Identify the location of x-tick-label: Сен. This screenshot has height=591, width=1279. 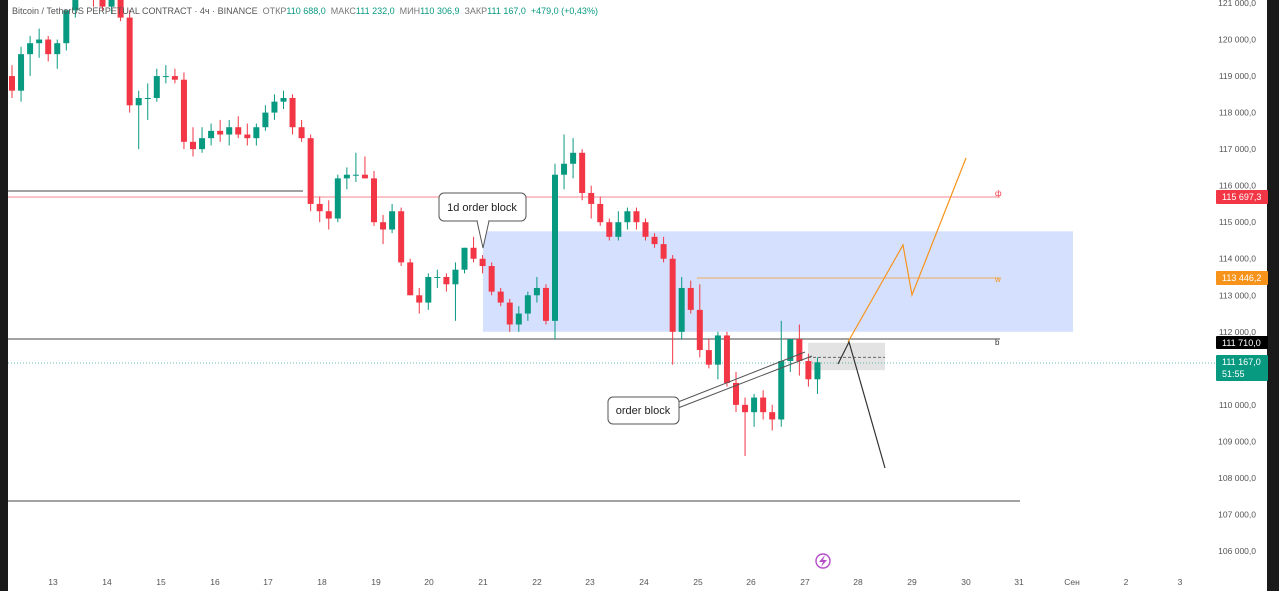
(1072, 582).